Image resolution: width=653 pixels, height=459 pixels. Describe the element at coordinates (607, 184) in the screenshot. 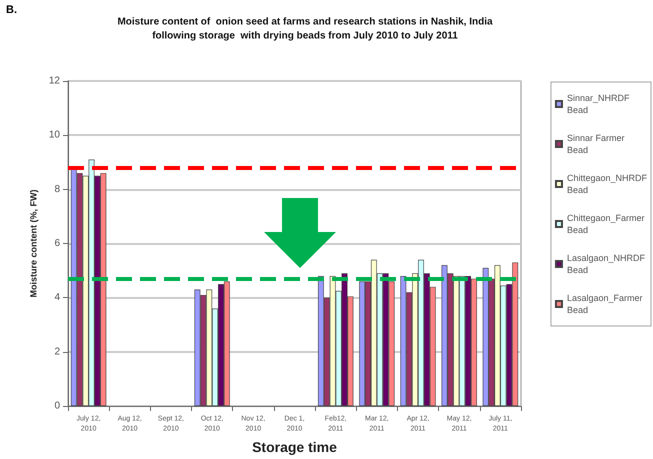

I see `legend-label: Chittegaon_NHRDF Bead` at that location.